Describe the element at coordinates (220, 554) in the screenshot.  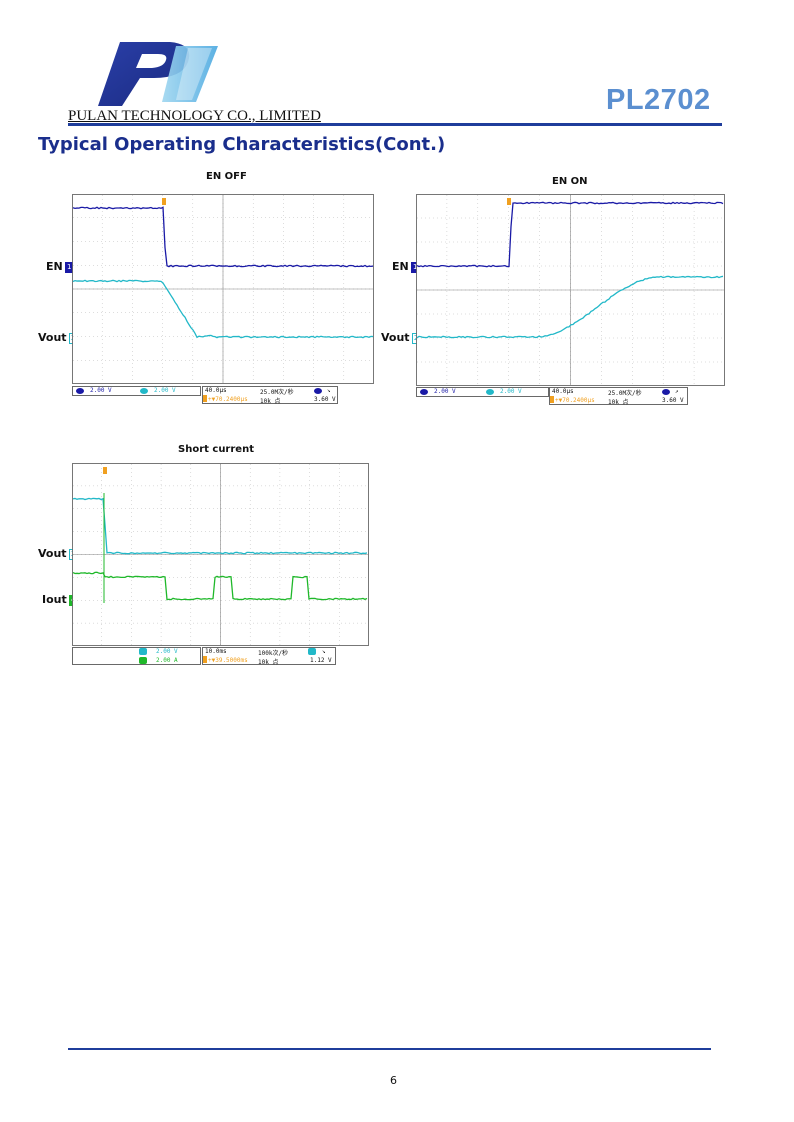
I see `scope-short-screen` at that location.